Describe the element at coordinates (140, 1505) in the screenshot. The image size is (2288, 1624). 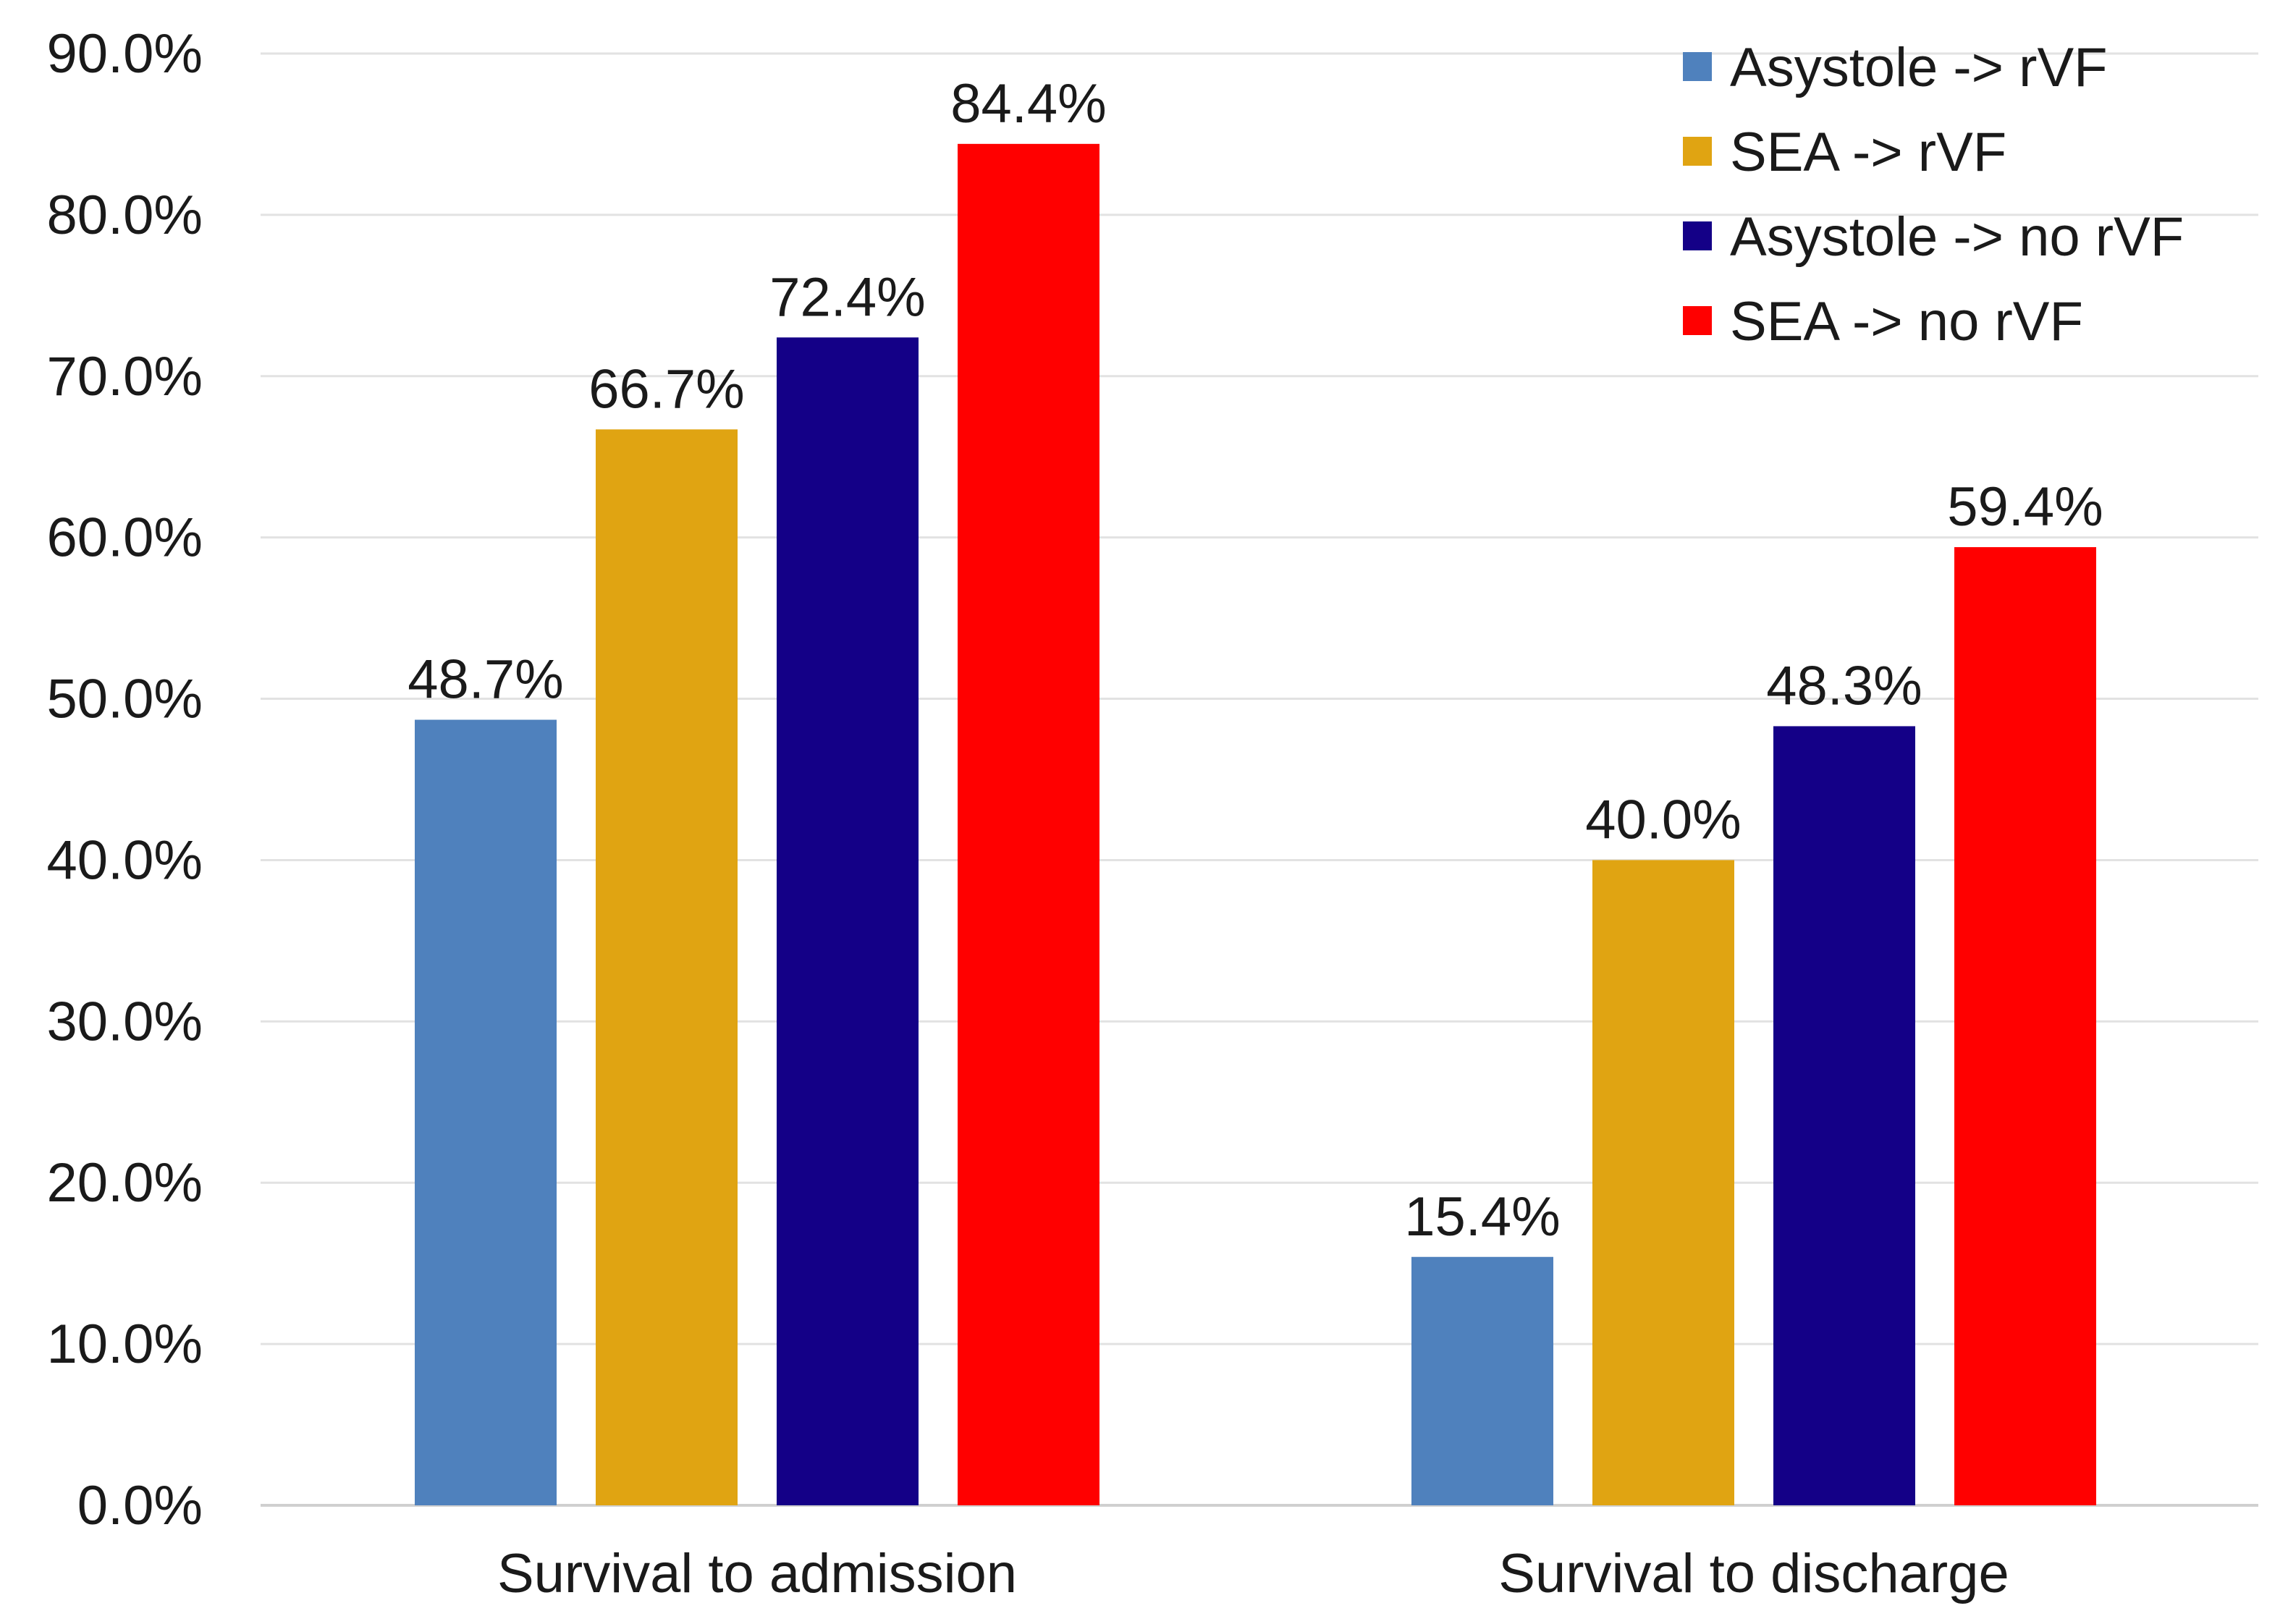
I see `y-tick-label: 0.0%` at that location.